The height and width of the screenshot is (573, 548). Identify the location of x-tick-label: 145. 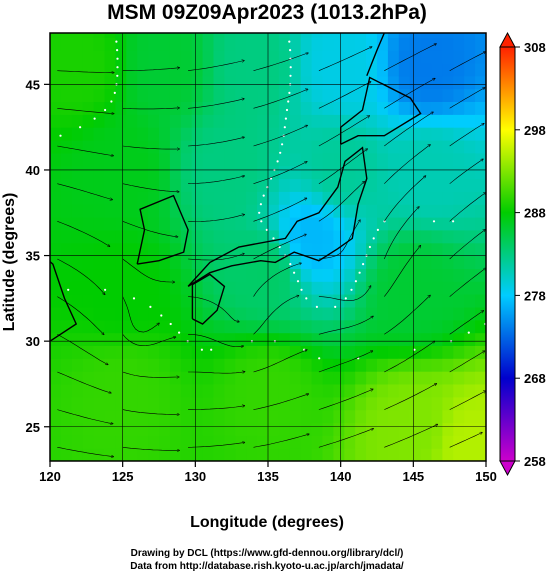
(413, 476).